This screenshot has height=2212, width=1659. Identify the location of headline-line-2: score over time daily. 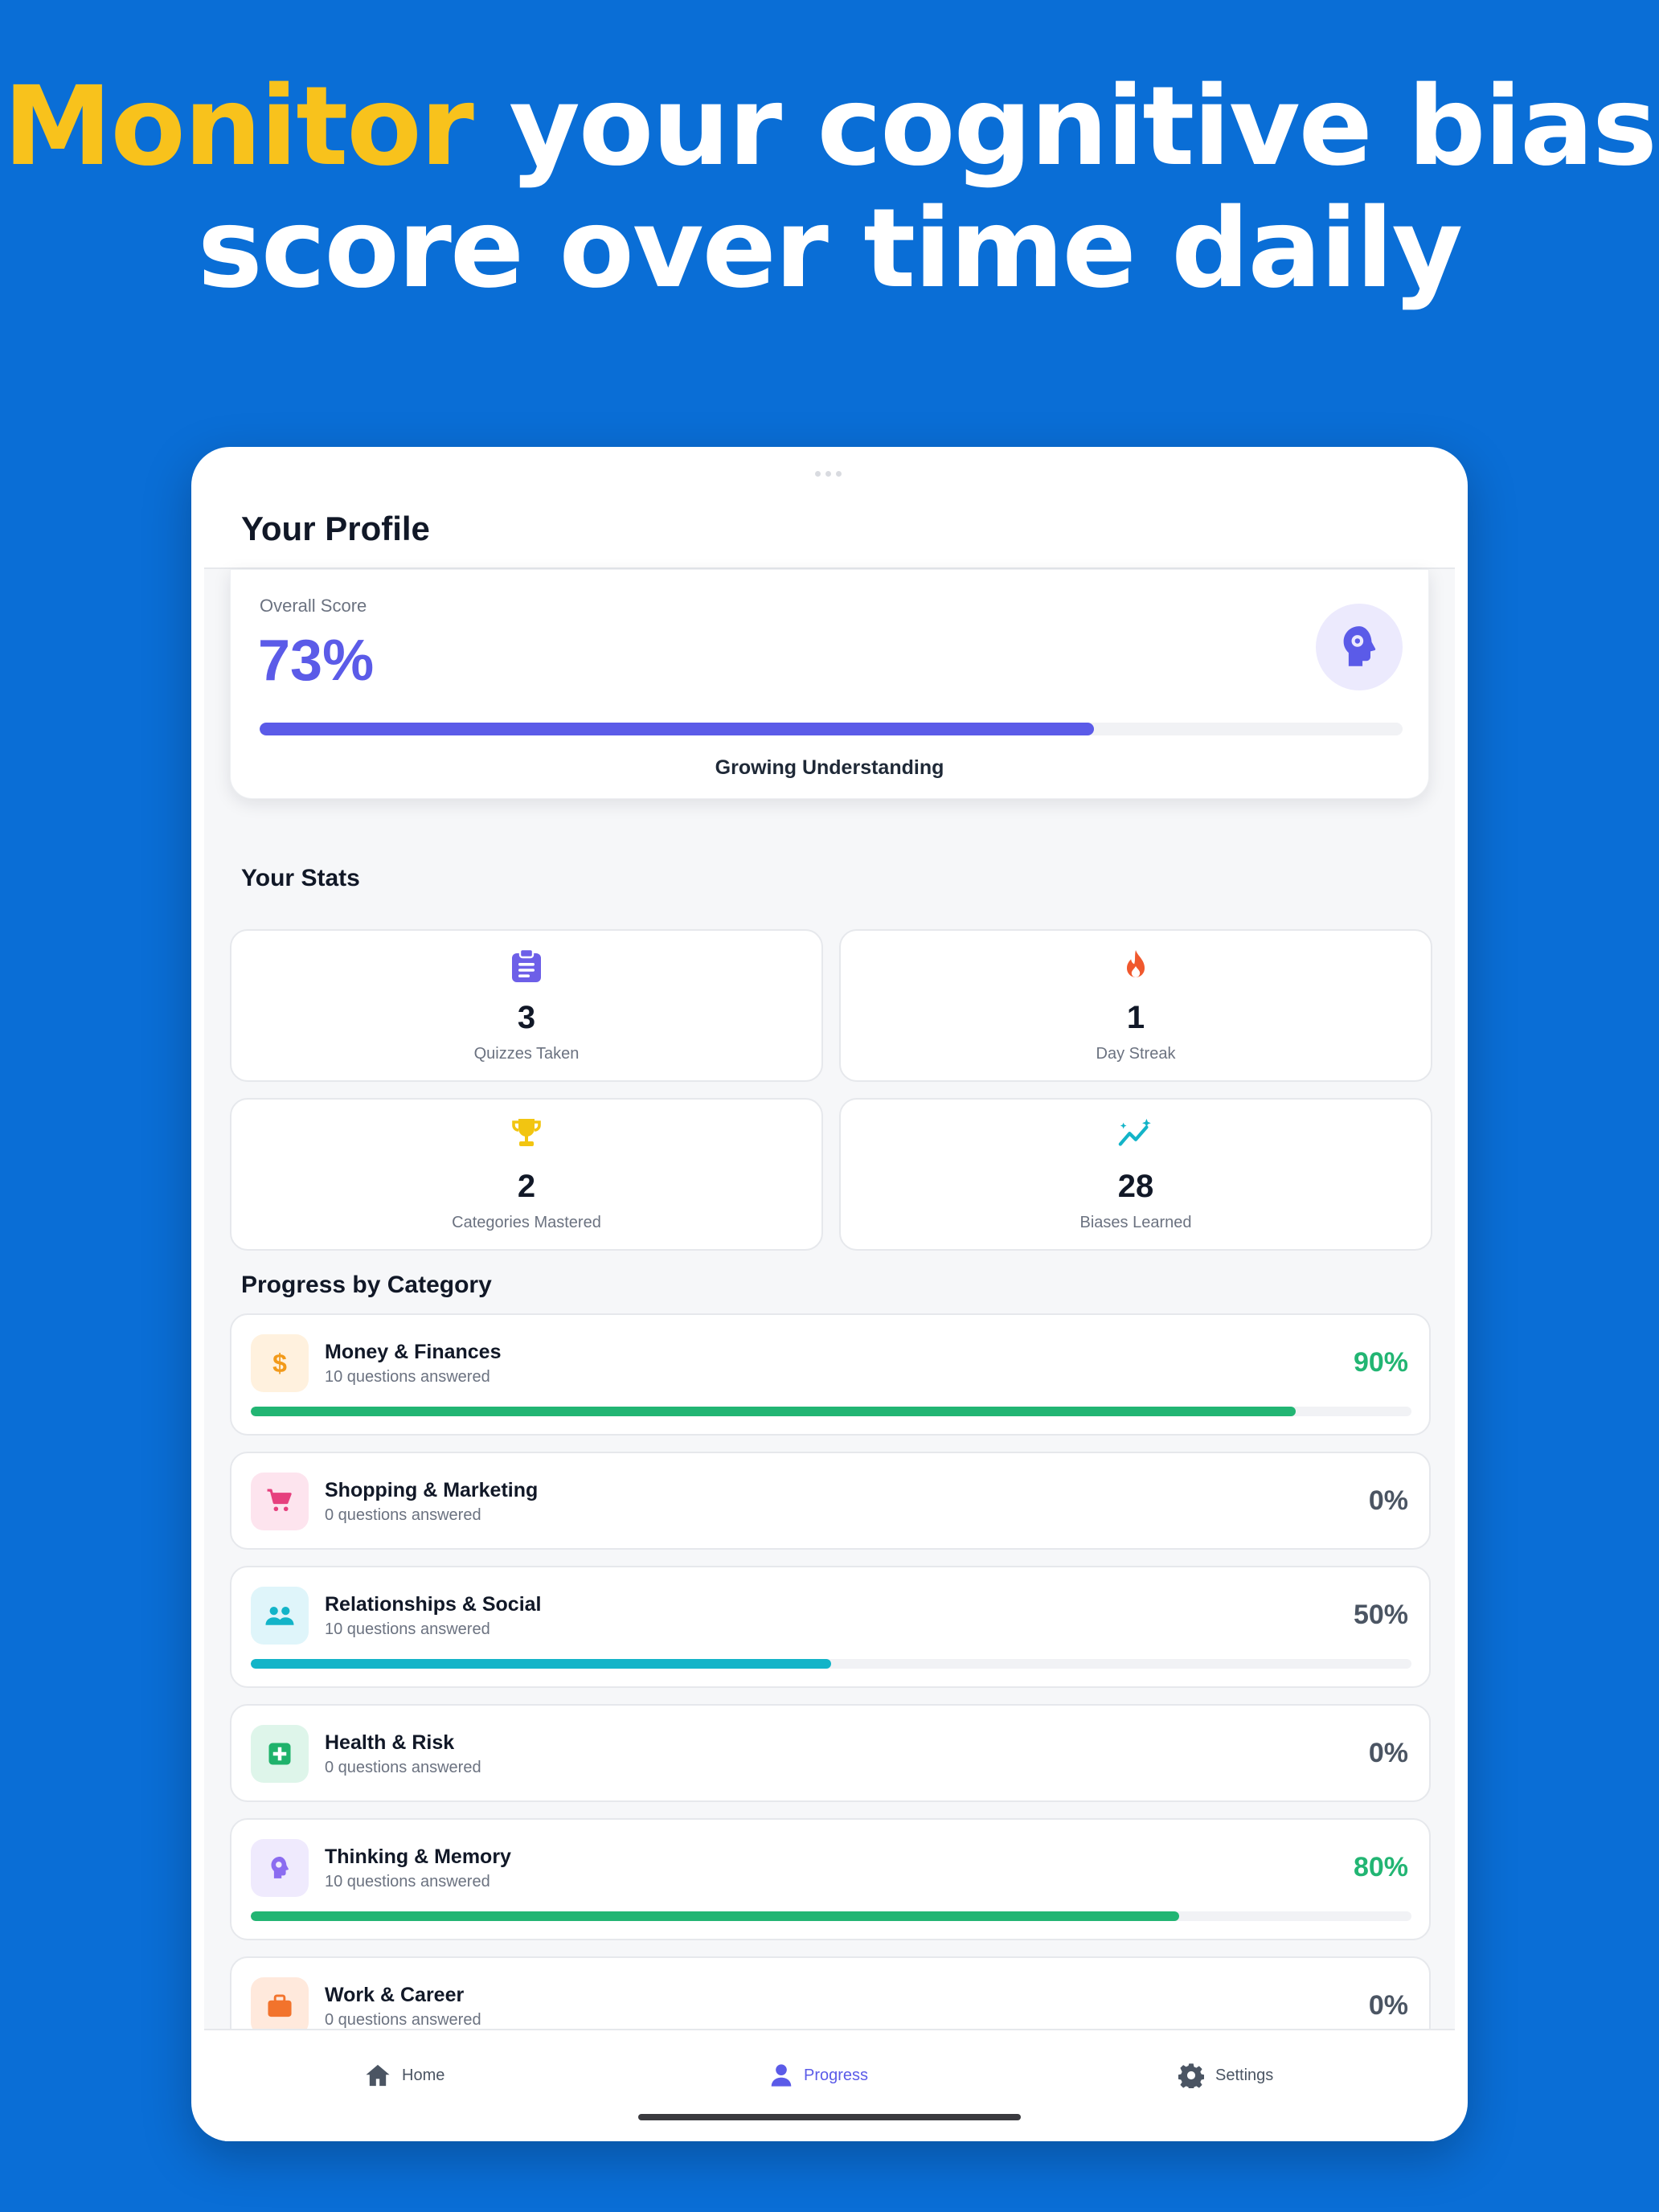
(830, 249).